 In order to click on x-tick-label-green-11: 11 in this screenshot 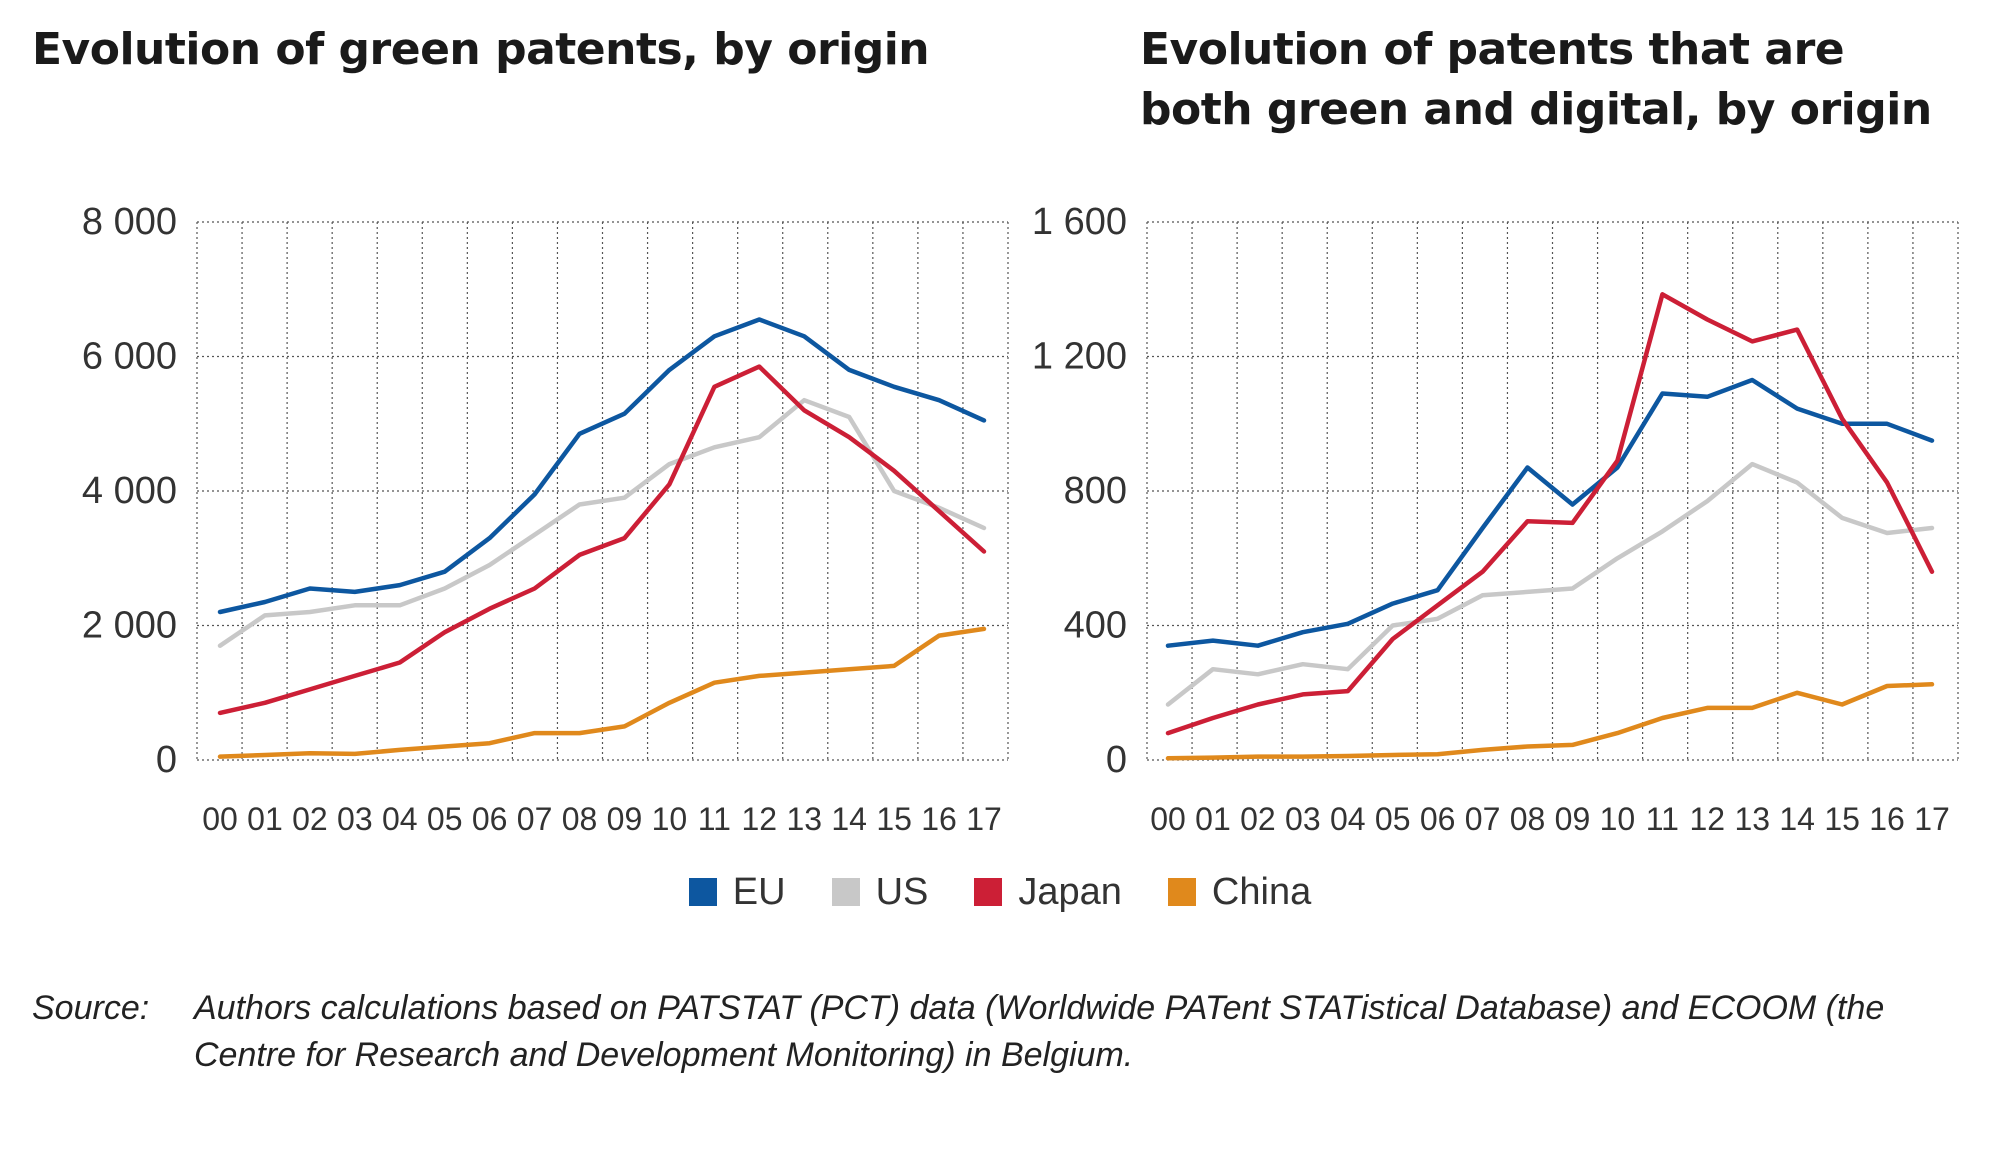, I will do `click(714, 819)`.